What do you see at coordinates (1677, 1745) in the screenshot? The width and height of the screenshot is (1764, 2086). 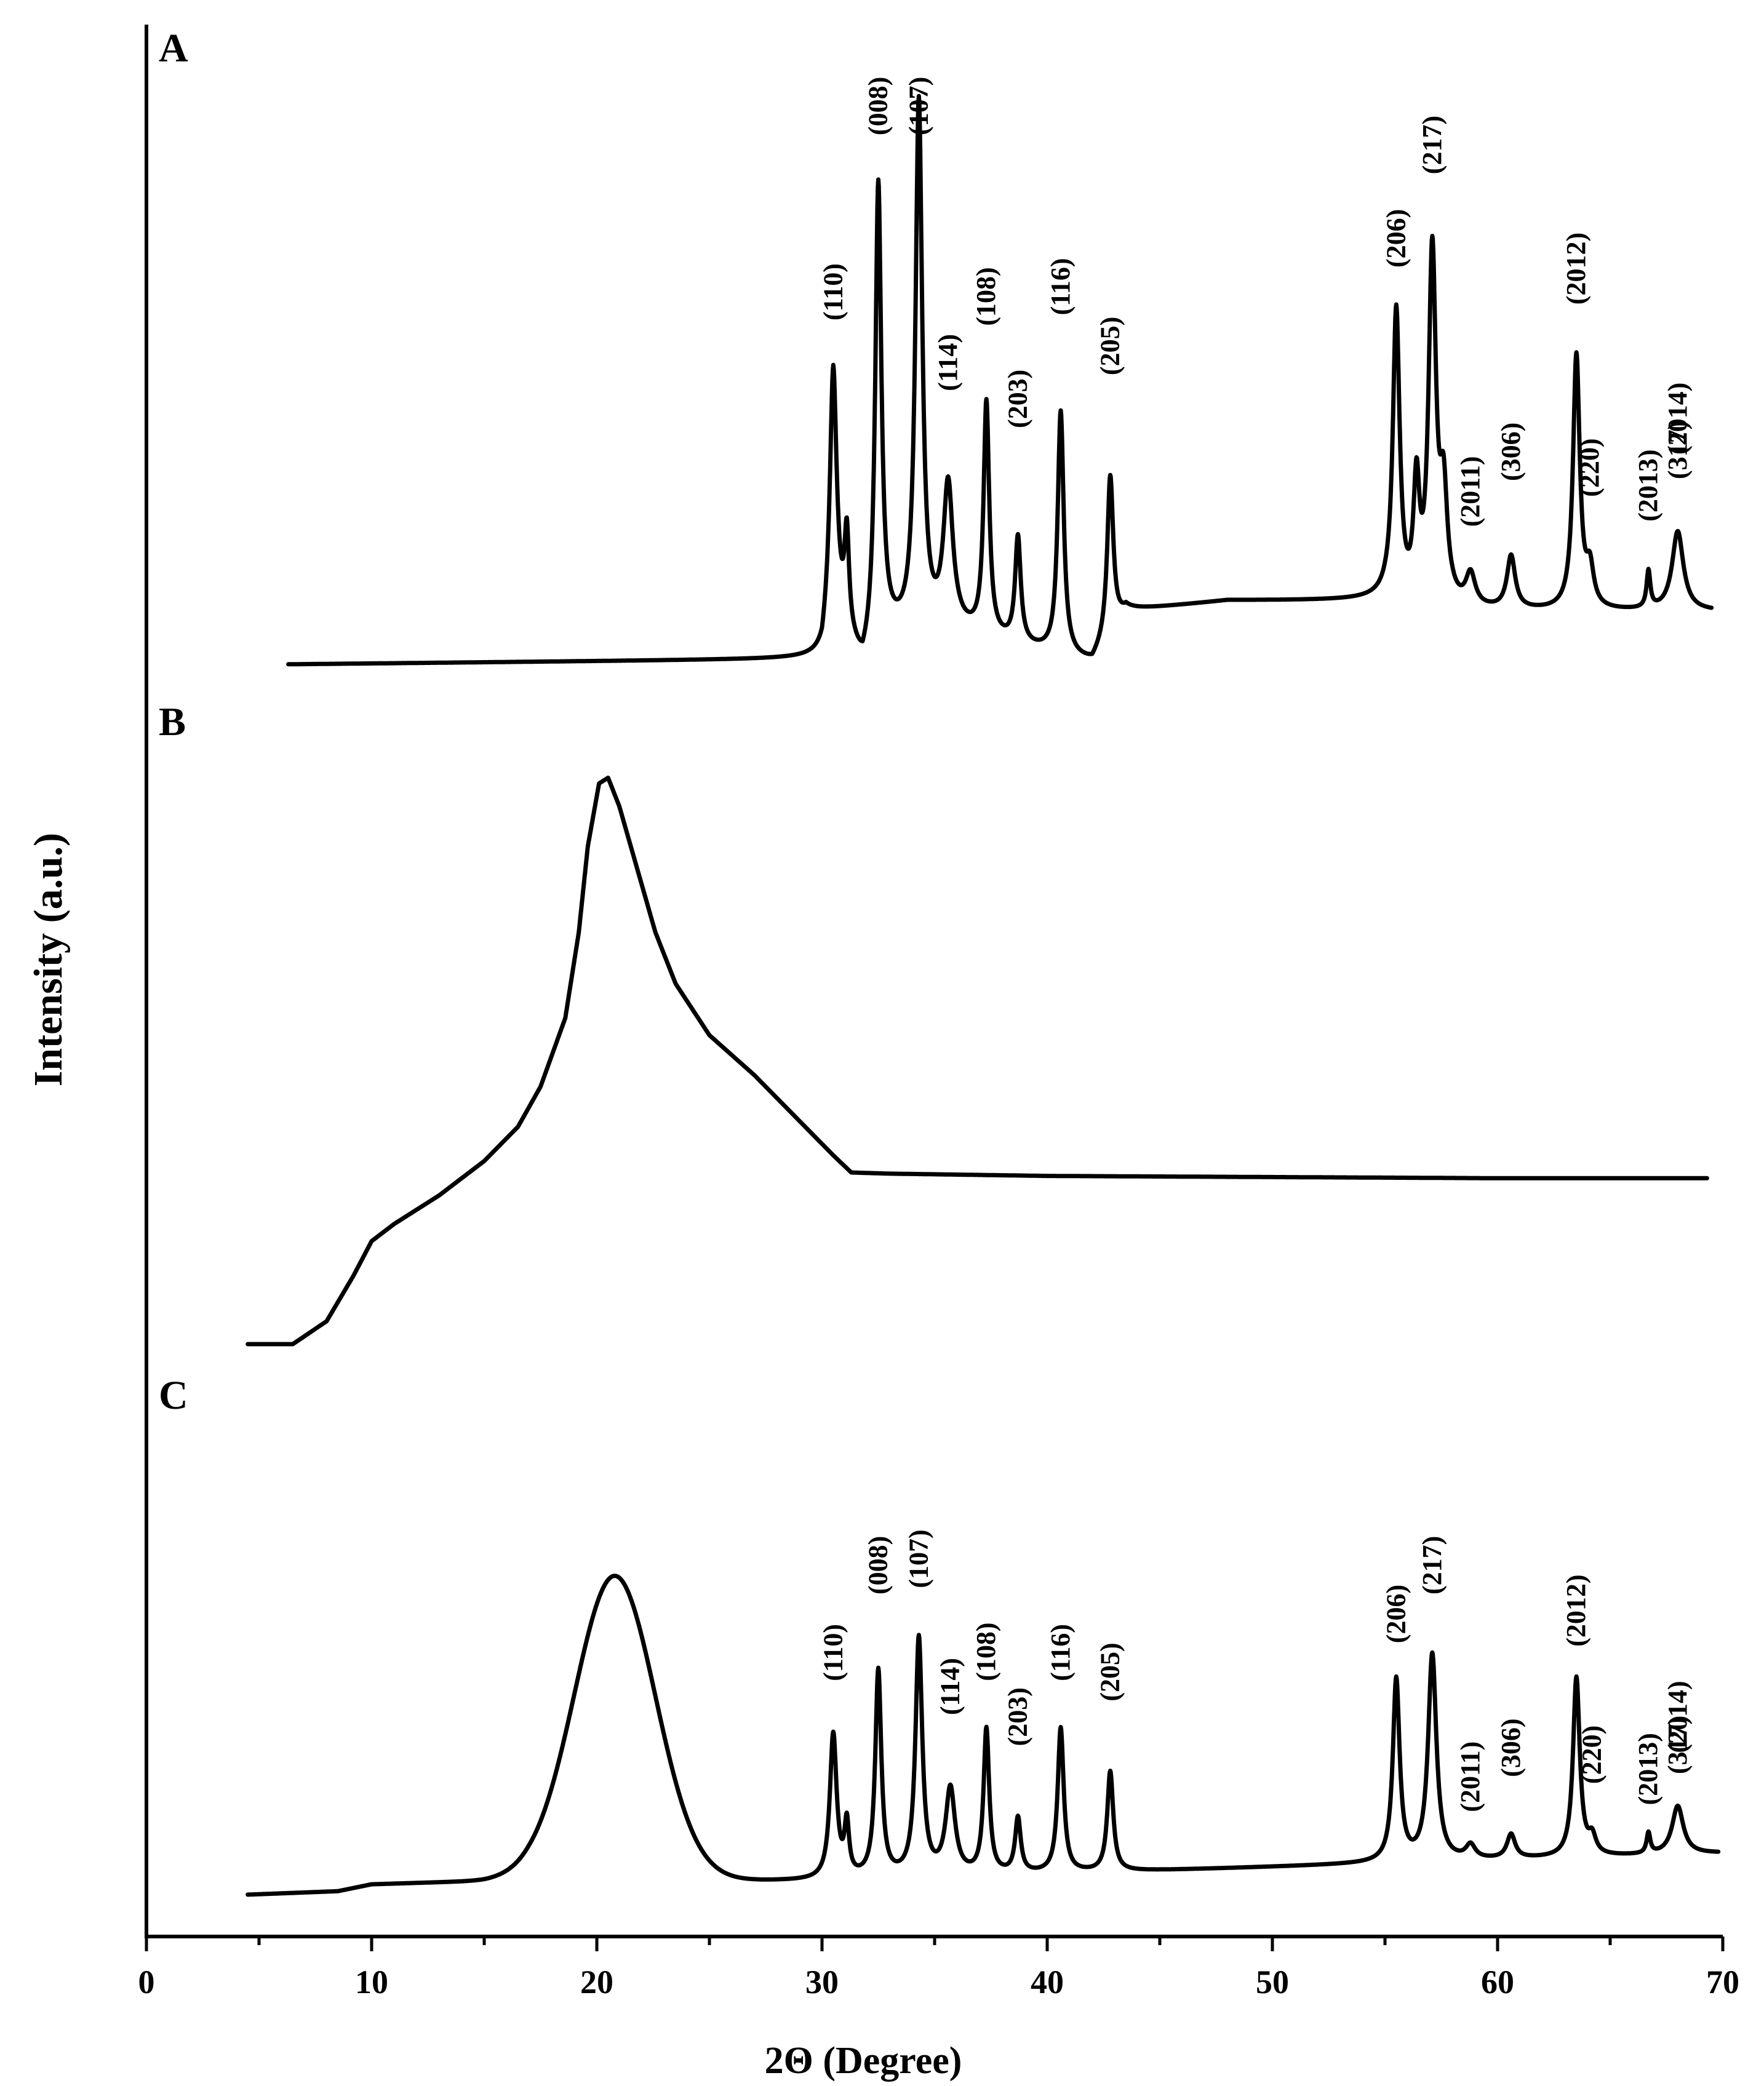 I see `peak-label-C-16: (317)` at bounding box center [1677, 1745].